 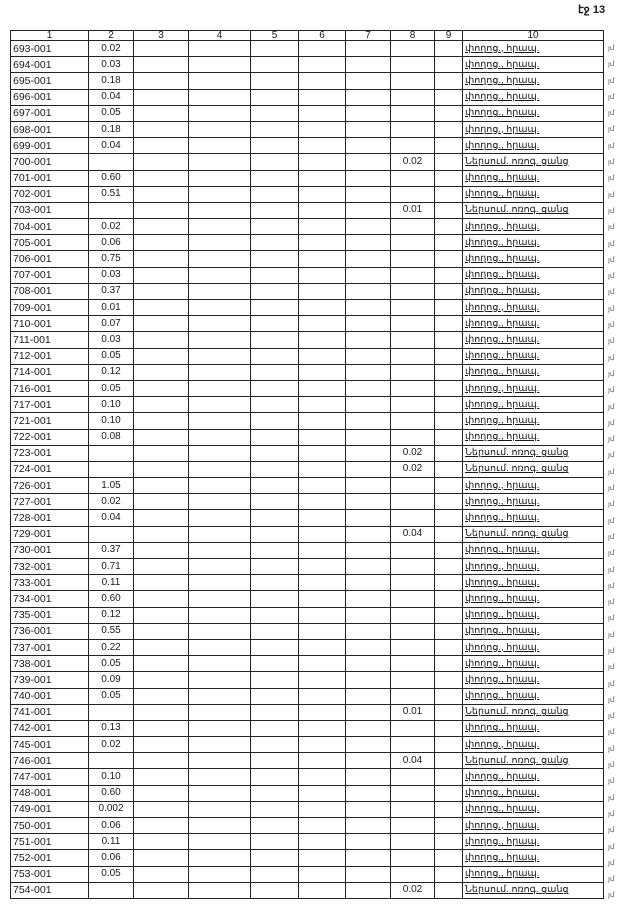 What do you see at coordinates (307, 825) in the screenshot?
I see `table-row: 750-001 0.06 փողոց., հրապ.` at bounding box center [307, 825].